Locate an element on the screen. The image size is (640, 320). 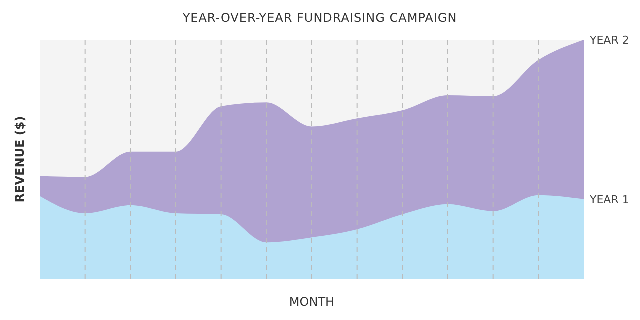
x-axis-title: MONTH is located at coordinates (312, 302).